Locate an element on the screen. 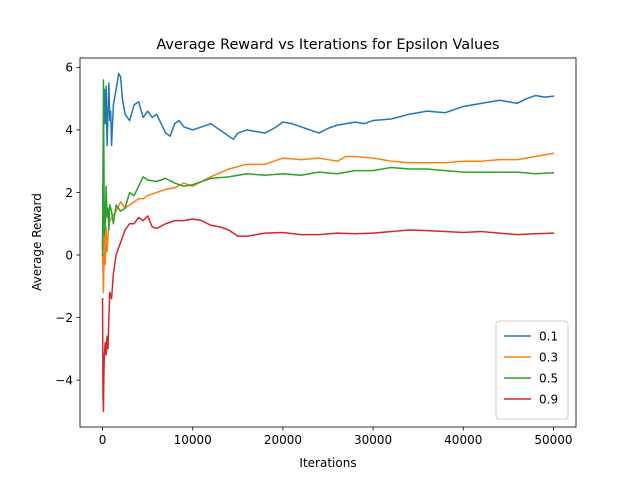  legend-label-1: 0.1 is located at coordinates (548, 336).